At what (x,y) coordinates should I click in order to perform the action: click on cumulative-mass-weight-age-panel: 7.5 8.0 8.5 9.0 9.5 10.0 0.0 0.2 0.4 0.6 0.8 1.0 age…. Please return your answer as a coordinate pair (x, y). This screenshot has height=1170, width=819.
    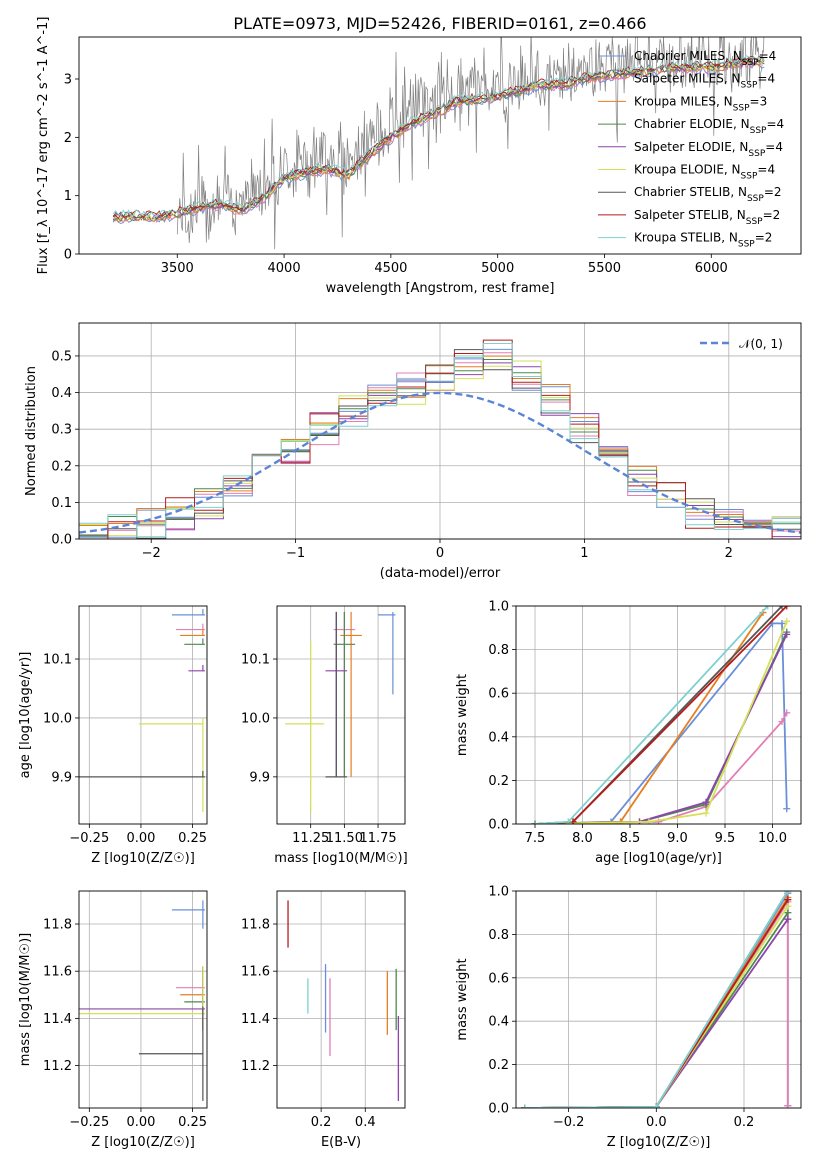
    Looking at the image, I should click on (628, 733).